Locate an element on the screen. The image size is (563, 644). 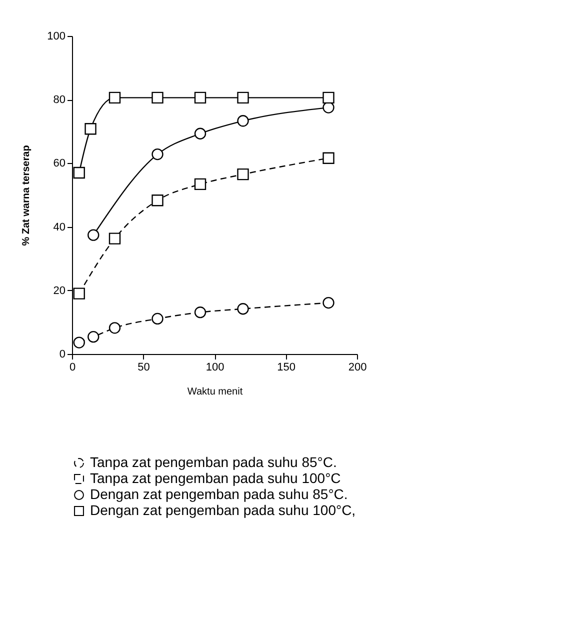
x-tick-label: 100 is located at coordinates (215, 368).